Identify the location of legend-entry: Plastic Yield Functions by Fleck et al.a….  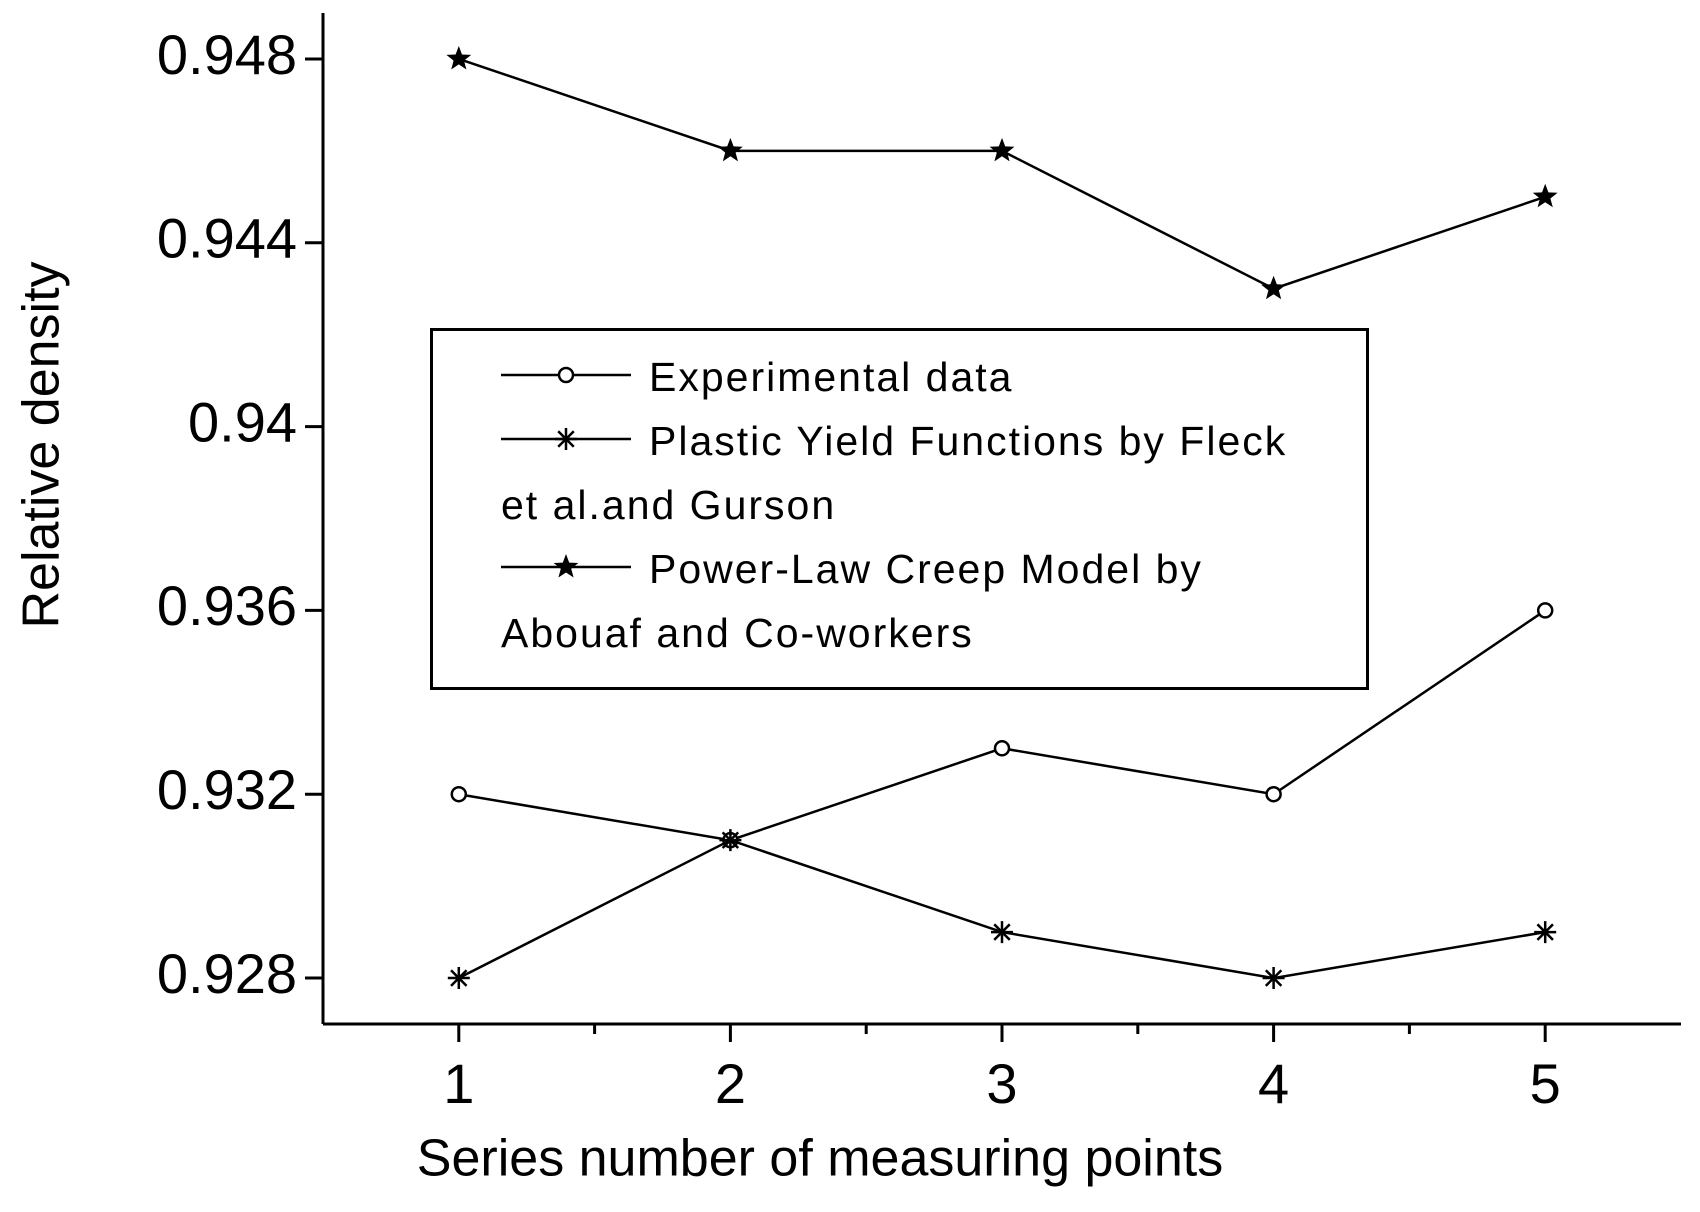
(913, 473).